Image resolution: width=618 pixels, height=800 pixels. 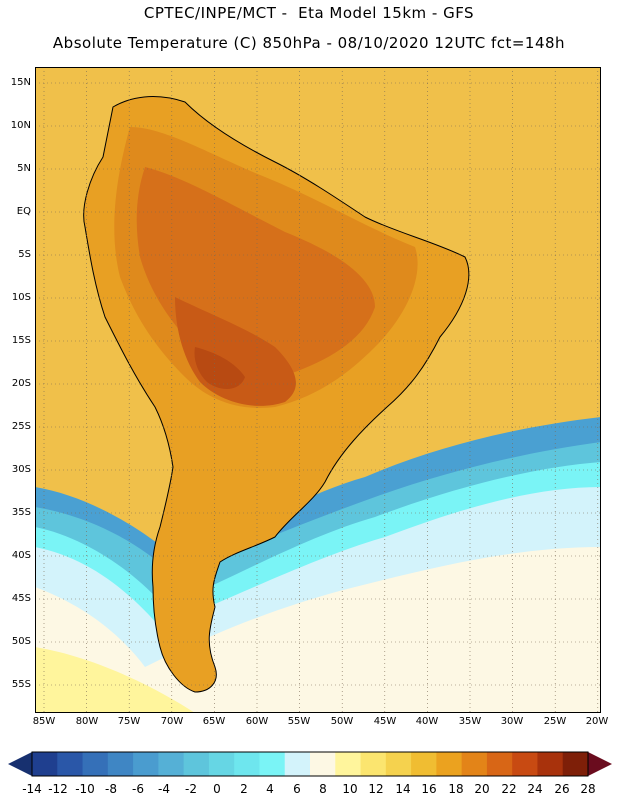 What do you see at coordinates (535, 789) in the screenshot?
I see `colorbar-label: 24` at bounding box center [535, 789].